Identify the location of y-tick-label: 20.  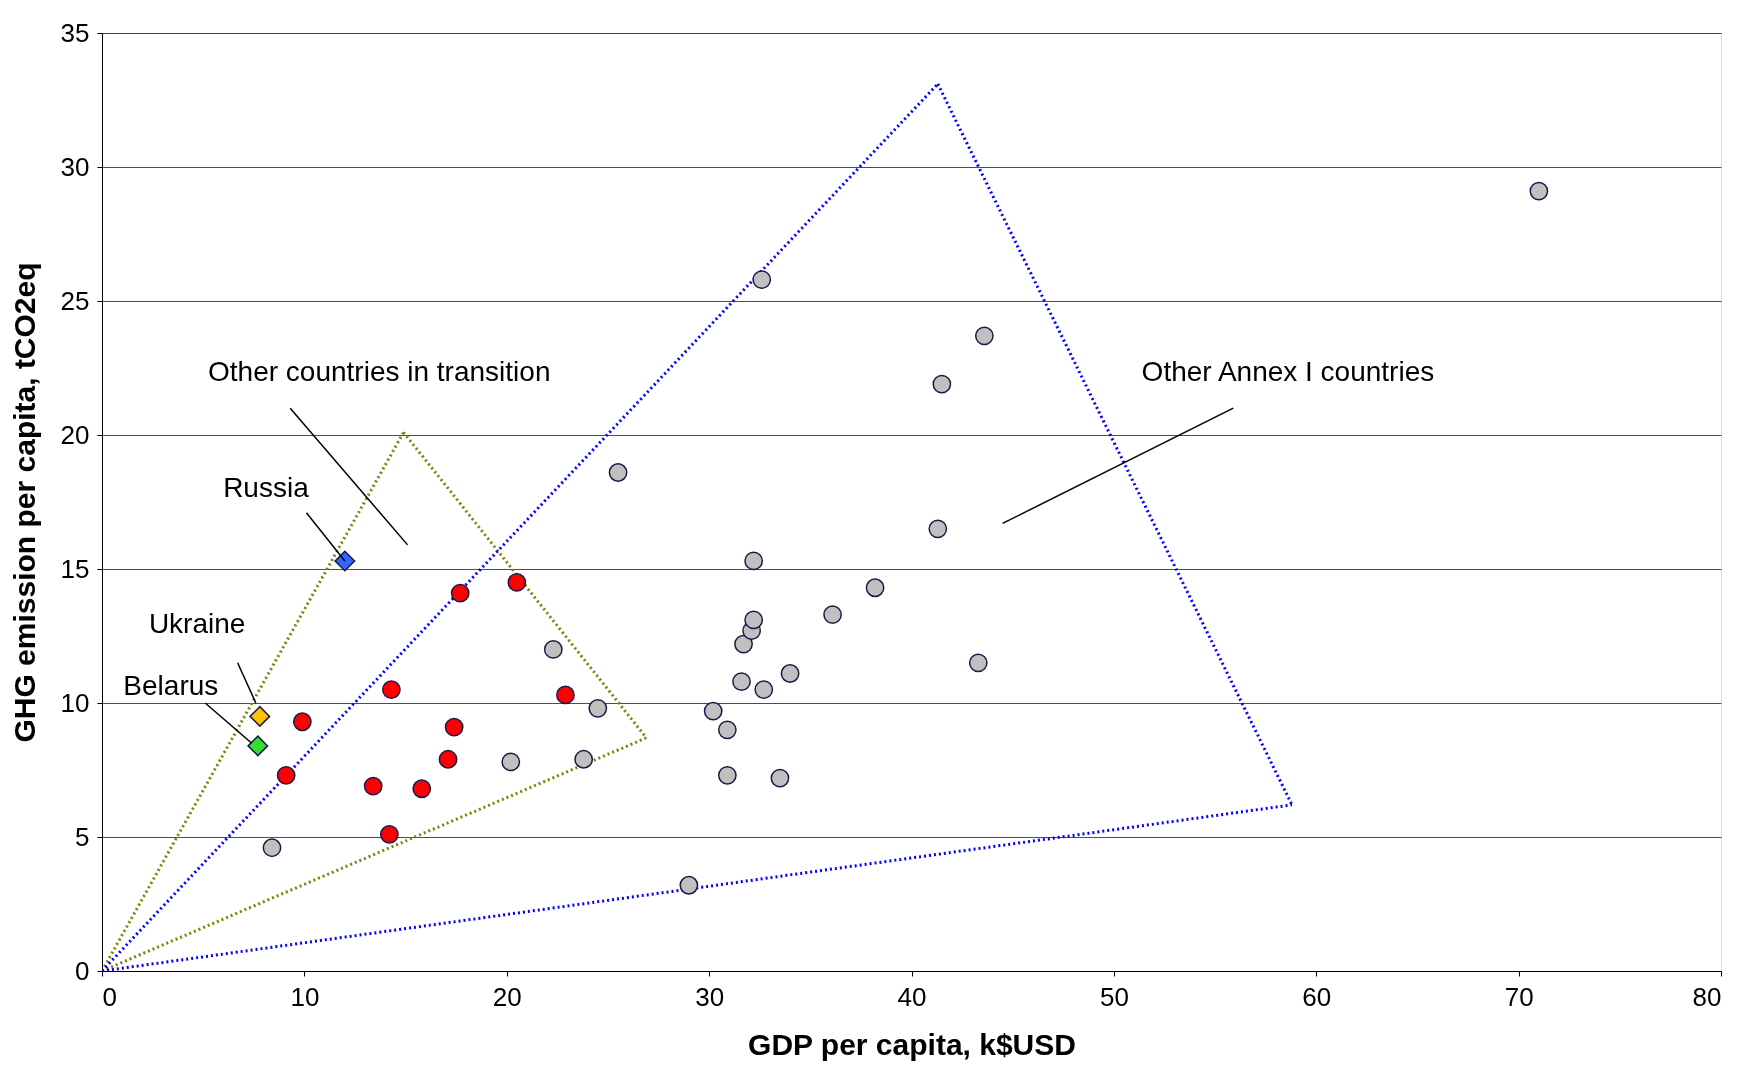
(75, 434).